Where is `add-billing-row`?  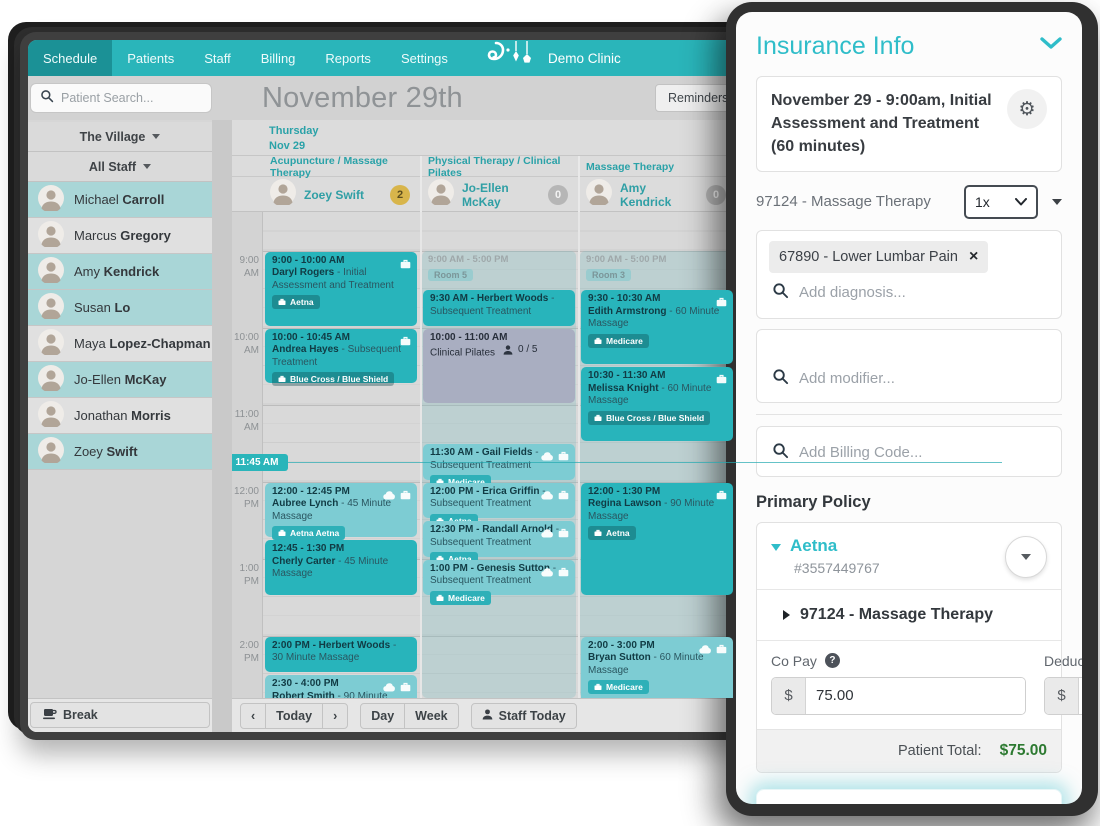 add-billing-row is located at coordinates (909, 450).